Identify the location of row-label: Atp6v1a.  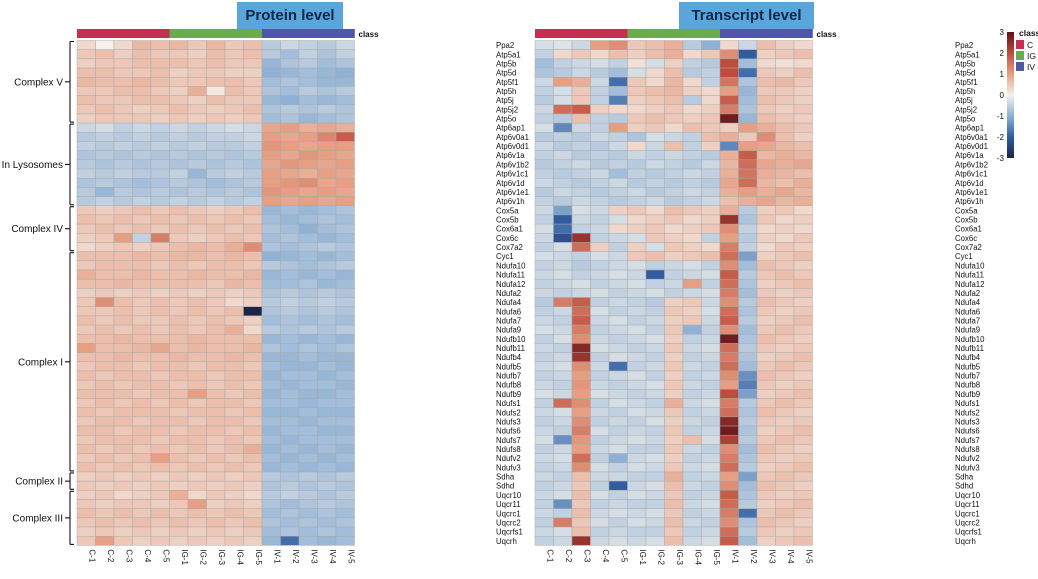
(969, 155).